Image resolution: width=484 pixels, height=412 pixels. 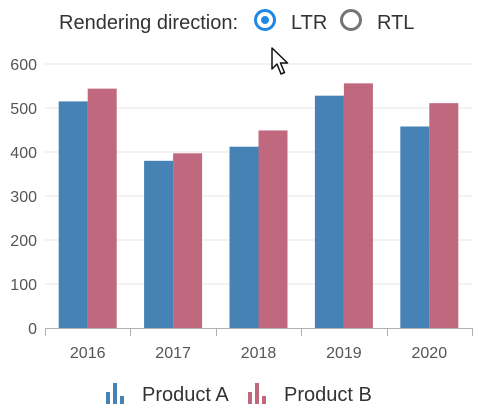 I want to click on radio-ltr-label: LTR, so click(x=309, y=23).